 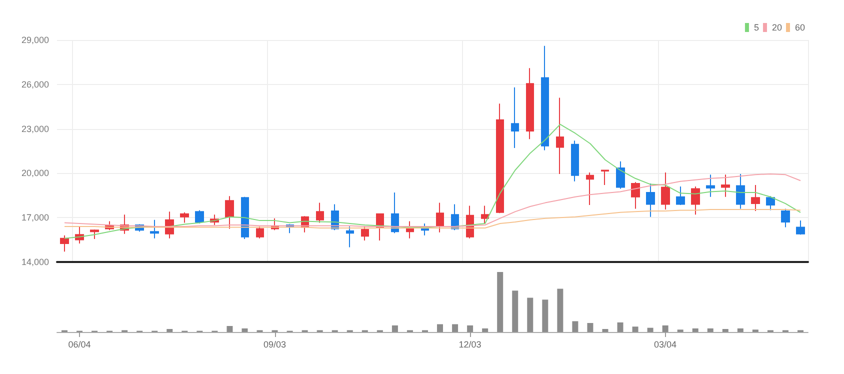 What do you see at coordinates (35, 217) in the screenshot?
I see `y-tick-label: 17,000` at bounding box center [35, 217].